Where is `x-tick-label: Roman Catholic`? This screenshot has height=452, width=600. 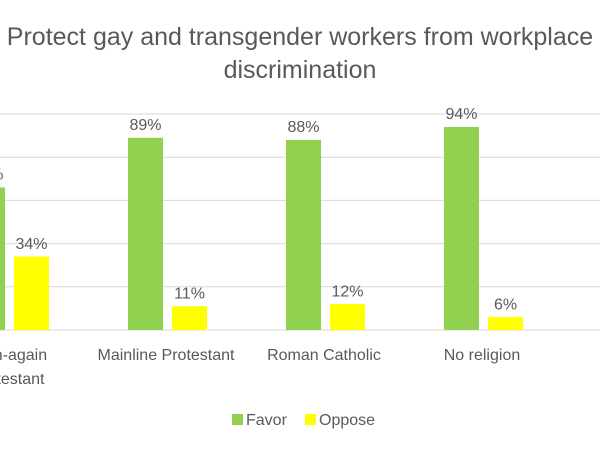
x-tick-label: Roman Catholic is located at coordinates (324, 355).